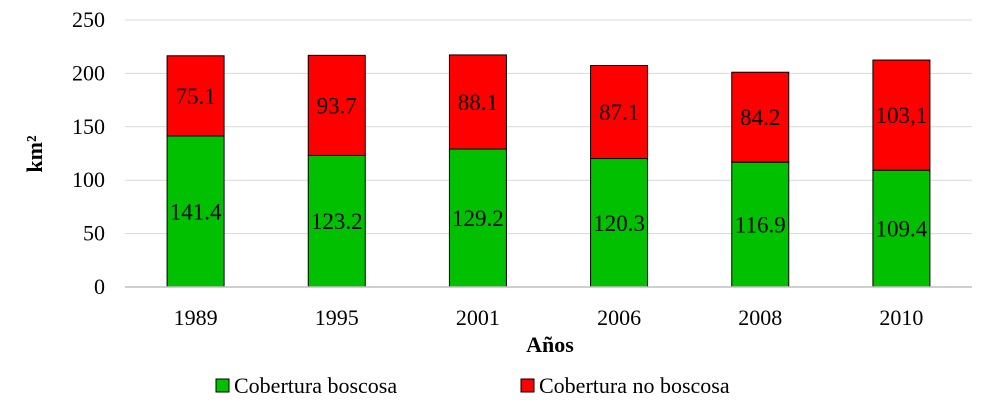 This screenshot has width=985, height=415. What do you see at coordinates (88, 126) in the screenshot?
I see `y-tick-label: 150` at bounding box center [88, 126].